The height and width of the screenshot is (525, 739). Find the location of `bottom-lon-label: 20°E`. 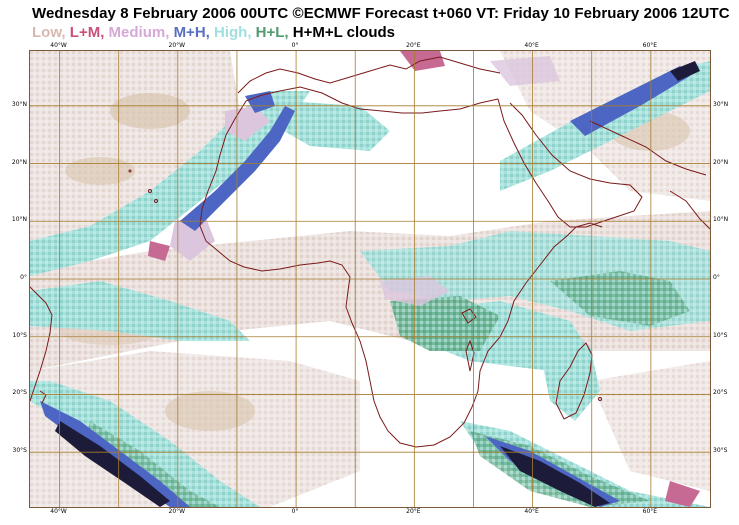

bottom-lon-label: 20°E is located at coordinates (413, 511).